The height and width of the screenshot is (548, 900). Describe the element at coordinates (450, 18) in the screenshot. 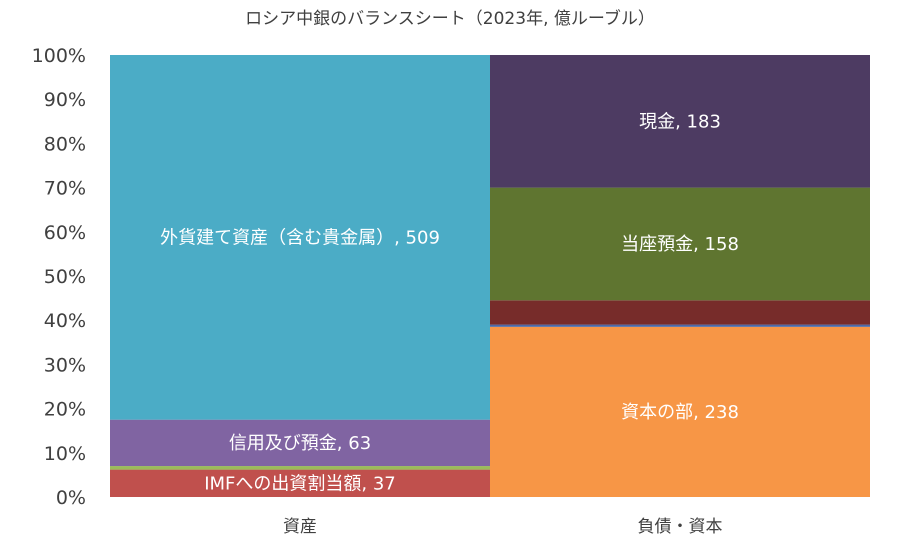

I see `chart-title: ロシア中銀のバランスシート（2023年, 億ルーブル）` at that location.